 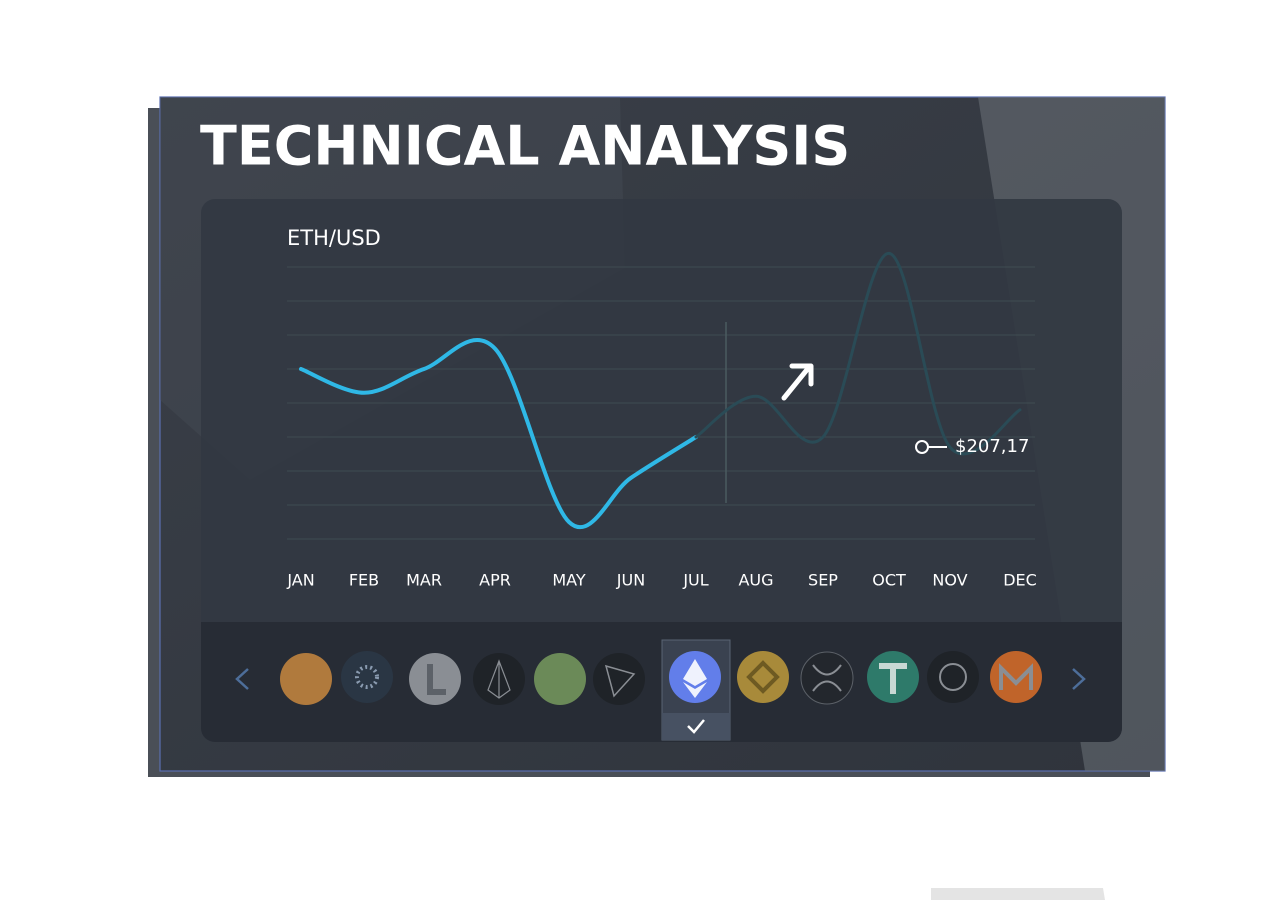 I want to click on x-tick-label: APR, so click(x=495, y=580).